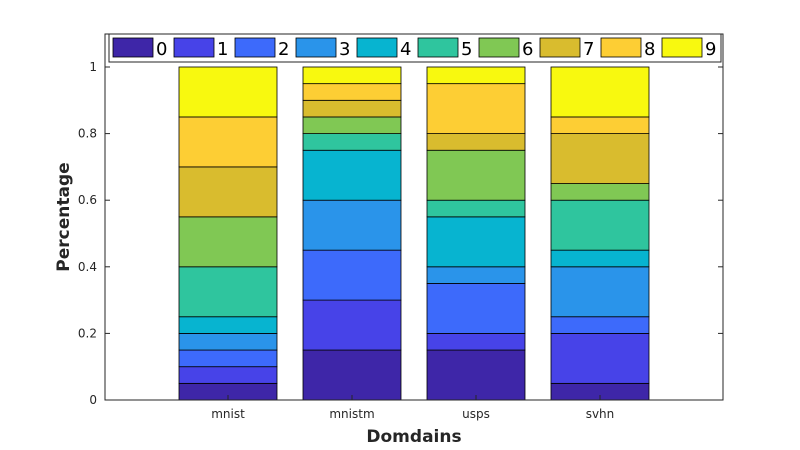  I want to click on x-tick-label: usps, so click(476, 414).